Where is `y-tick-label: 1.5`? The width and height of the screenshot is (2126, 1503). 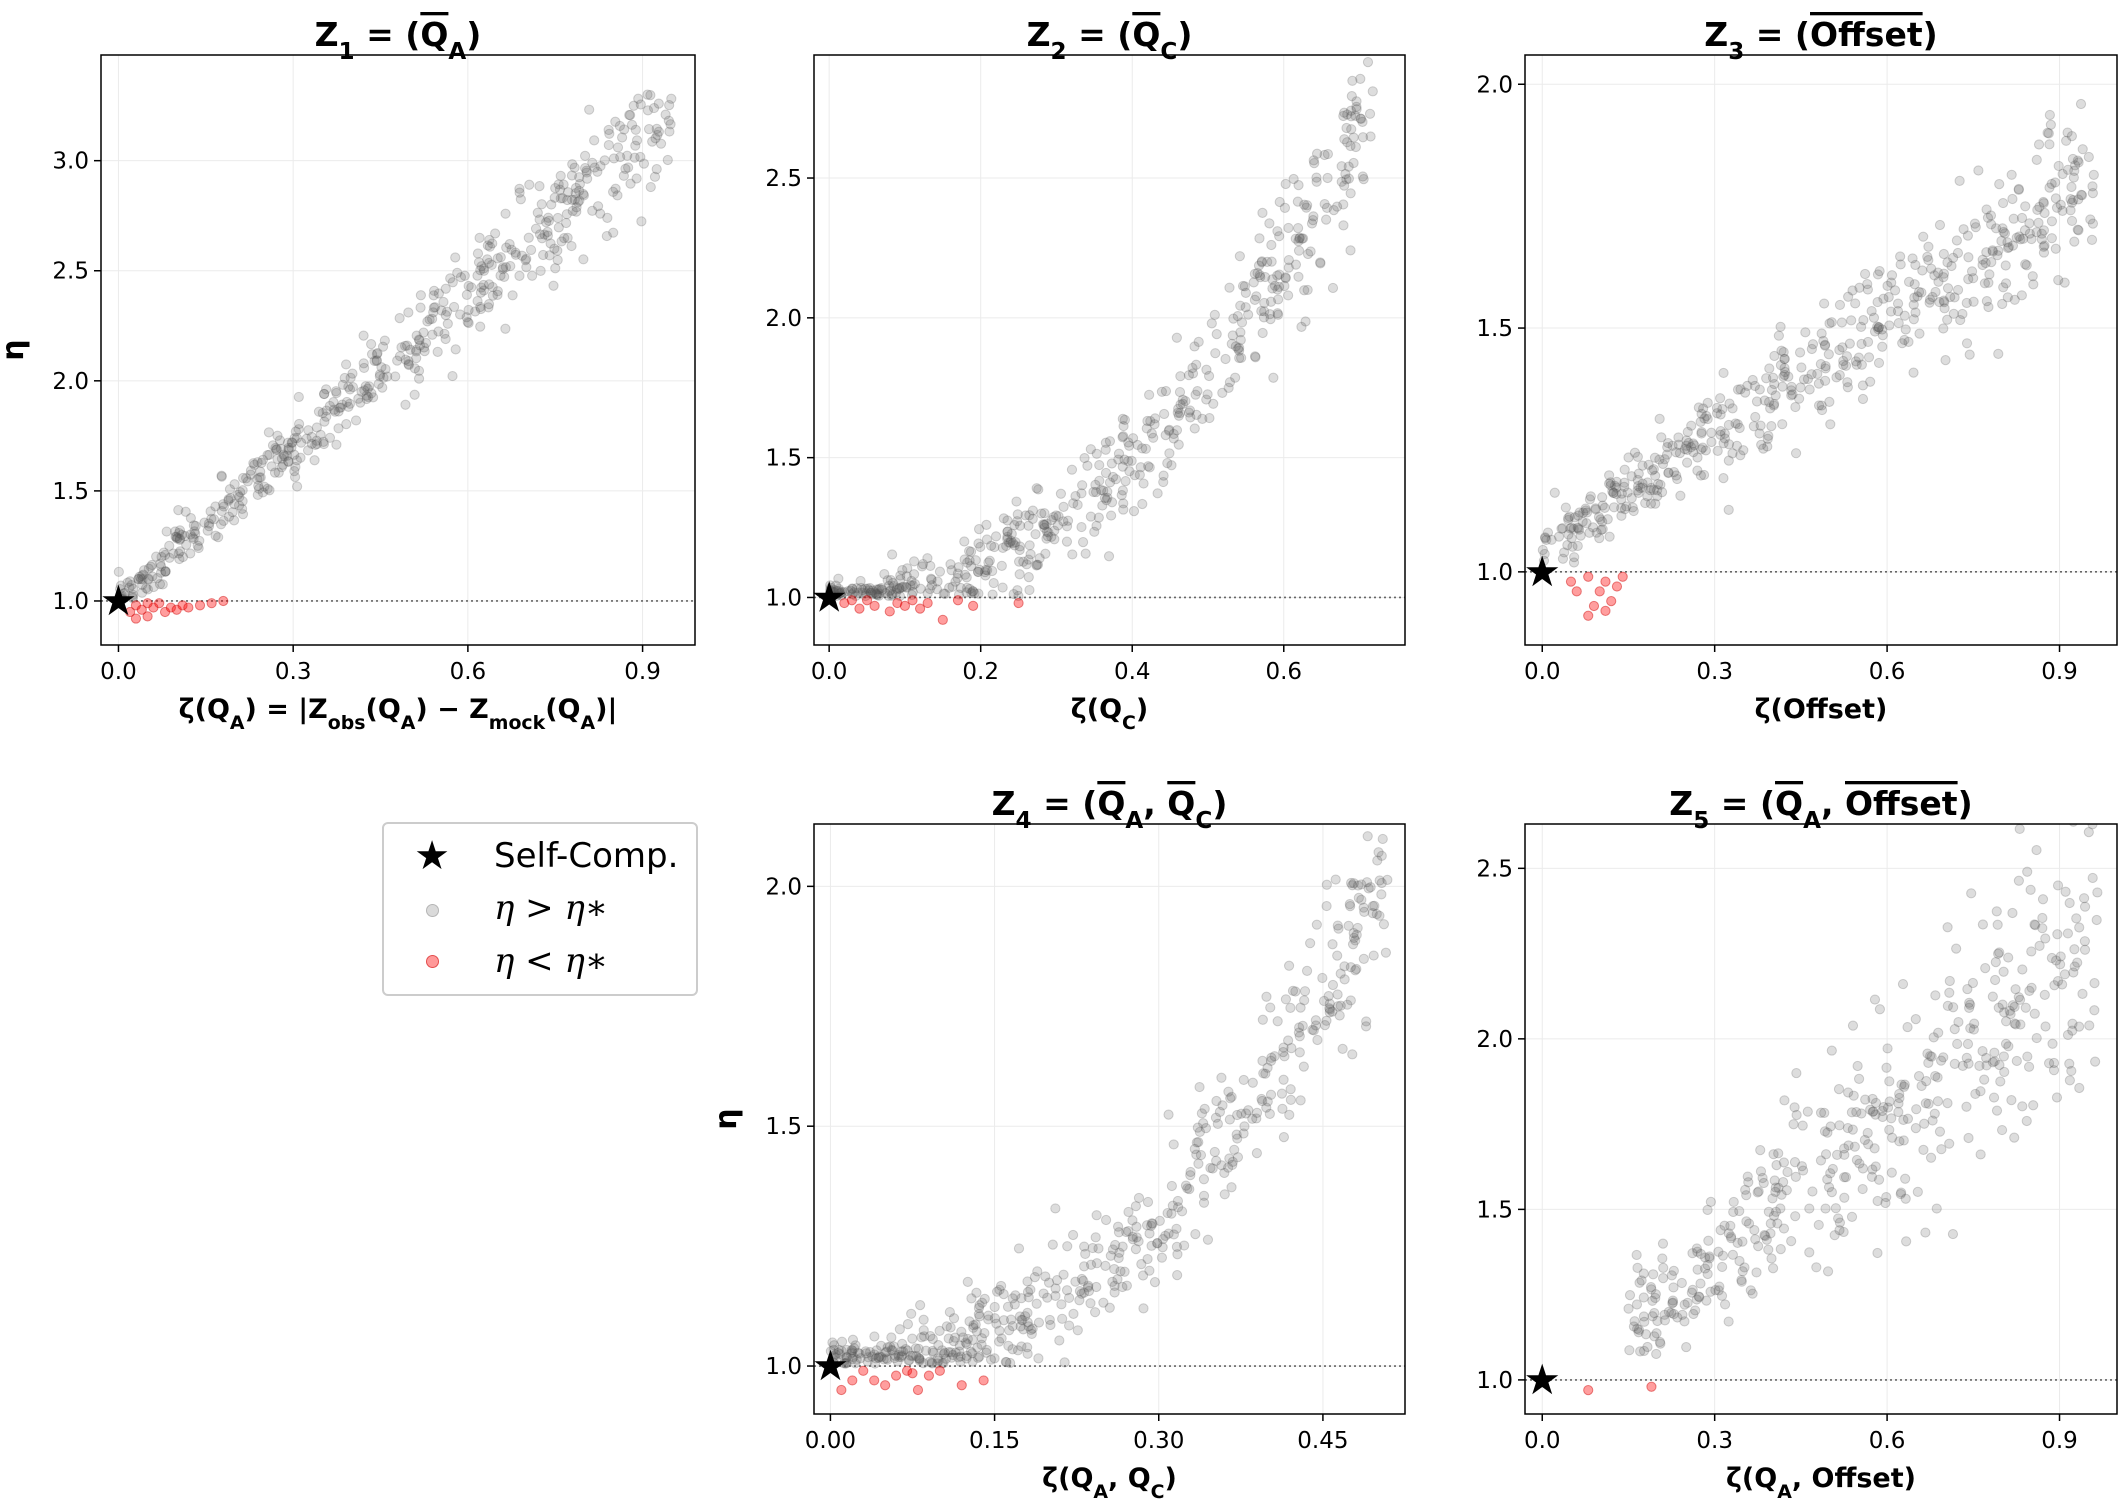
y-tick-label: 1.5 is located at coordinates (1494, 329).